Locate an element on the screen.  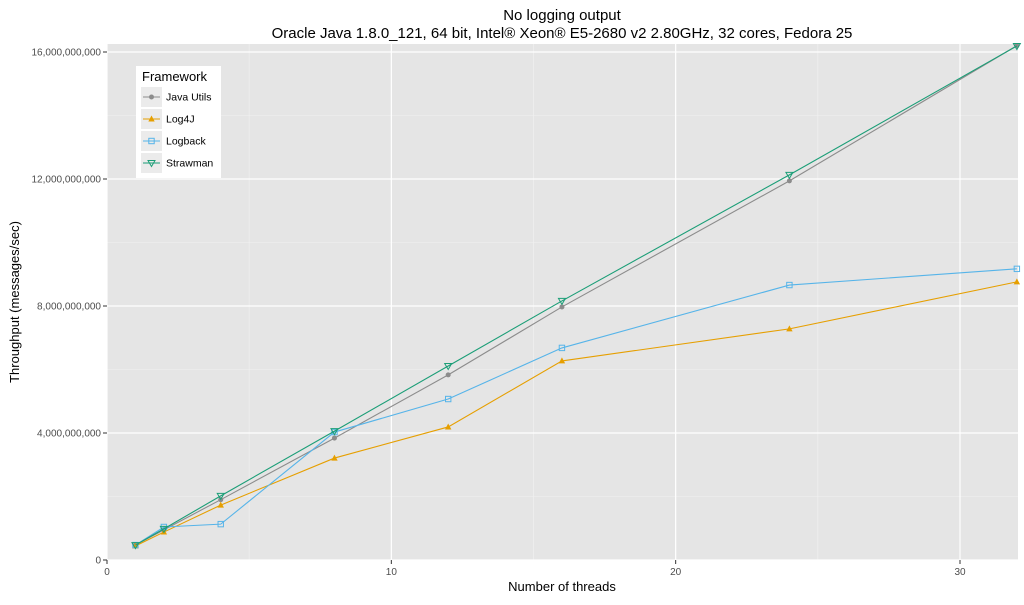
y-tick-label: 0 is located at coordinates (98, 561).